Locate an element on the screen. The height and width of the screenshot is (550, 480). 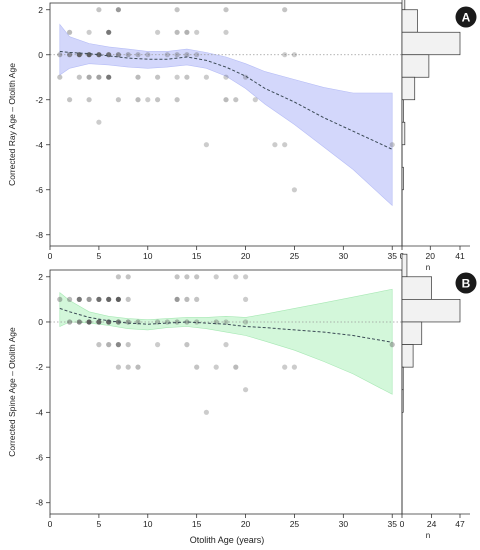
y-axis-label: Corrected Ray Age – Otolith Age is located at coordinates (12, 124).